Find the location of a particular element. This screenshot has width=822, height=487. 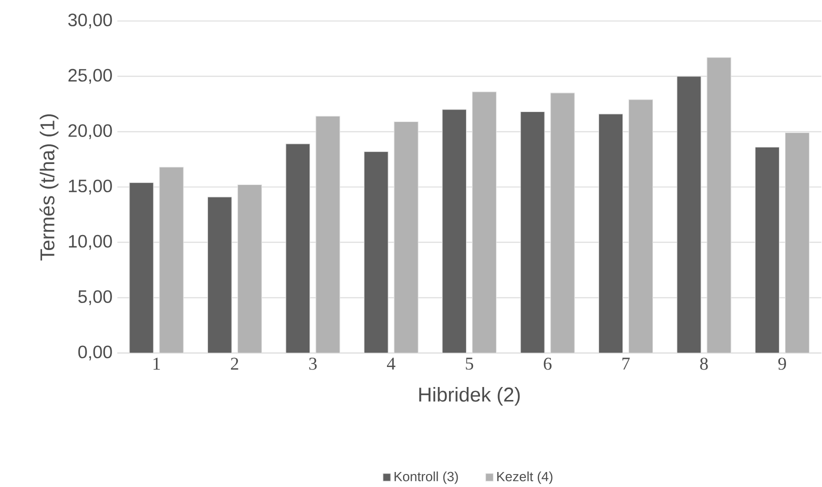

x-axis-title: Hibridek (2) is located at coordinates (469, 396).